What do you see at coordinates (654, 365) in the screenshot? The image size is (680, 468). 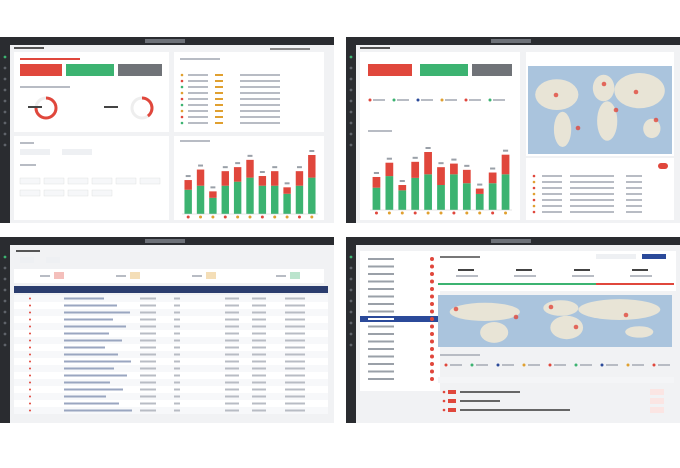 I see `legend-dot` at bounding box center [654, 365].